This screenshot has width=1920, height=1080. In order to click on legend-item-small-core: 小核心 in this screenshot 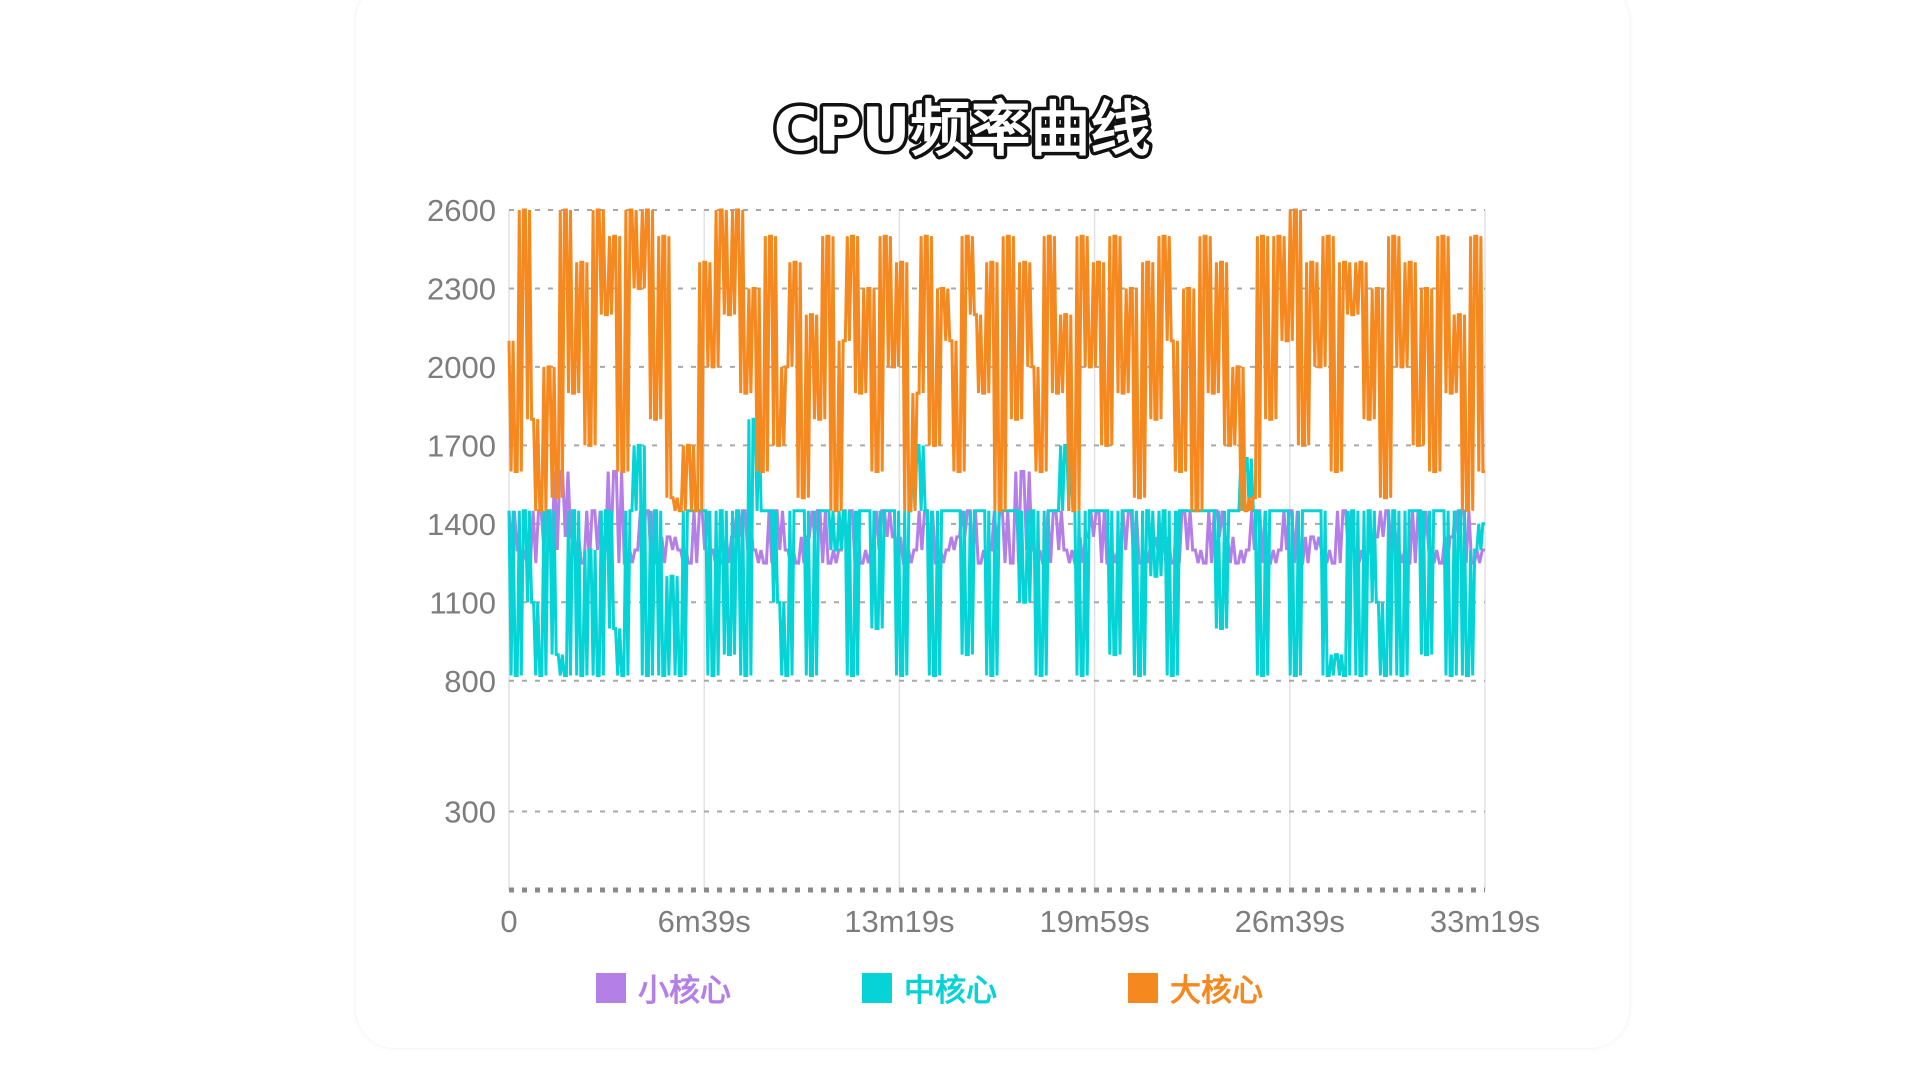, I will do `click(663, 987)`.